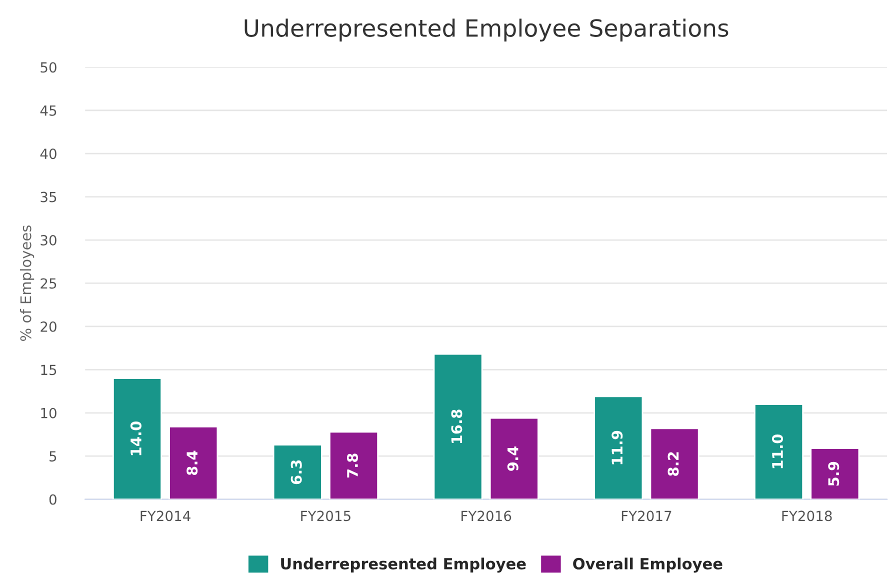  Describe the element at coordinates (647, 516) in the screenshot. I see `x-tick-label: FY2017` at that location.